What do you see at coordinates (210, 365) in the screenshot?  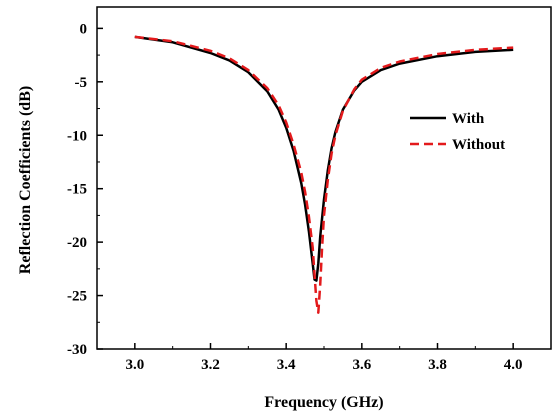 I see `x-tick-label: 3.2` at bounding box center [210, 365].